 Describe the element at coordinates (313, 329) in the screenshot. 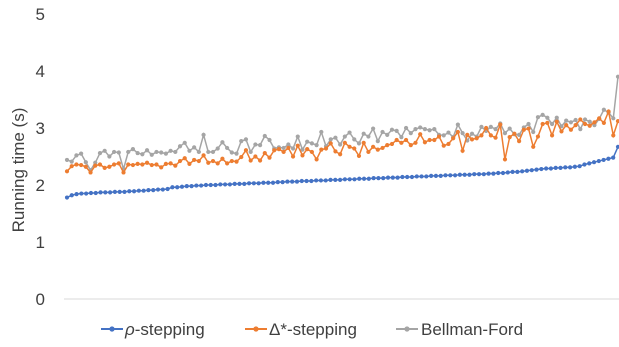

I see `legend-label: Δ*-stepping` at that location.